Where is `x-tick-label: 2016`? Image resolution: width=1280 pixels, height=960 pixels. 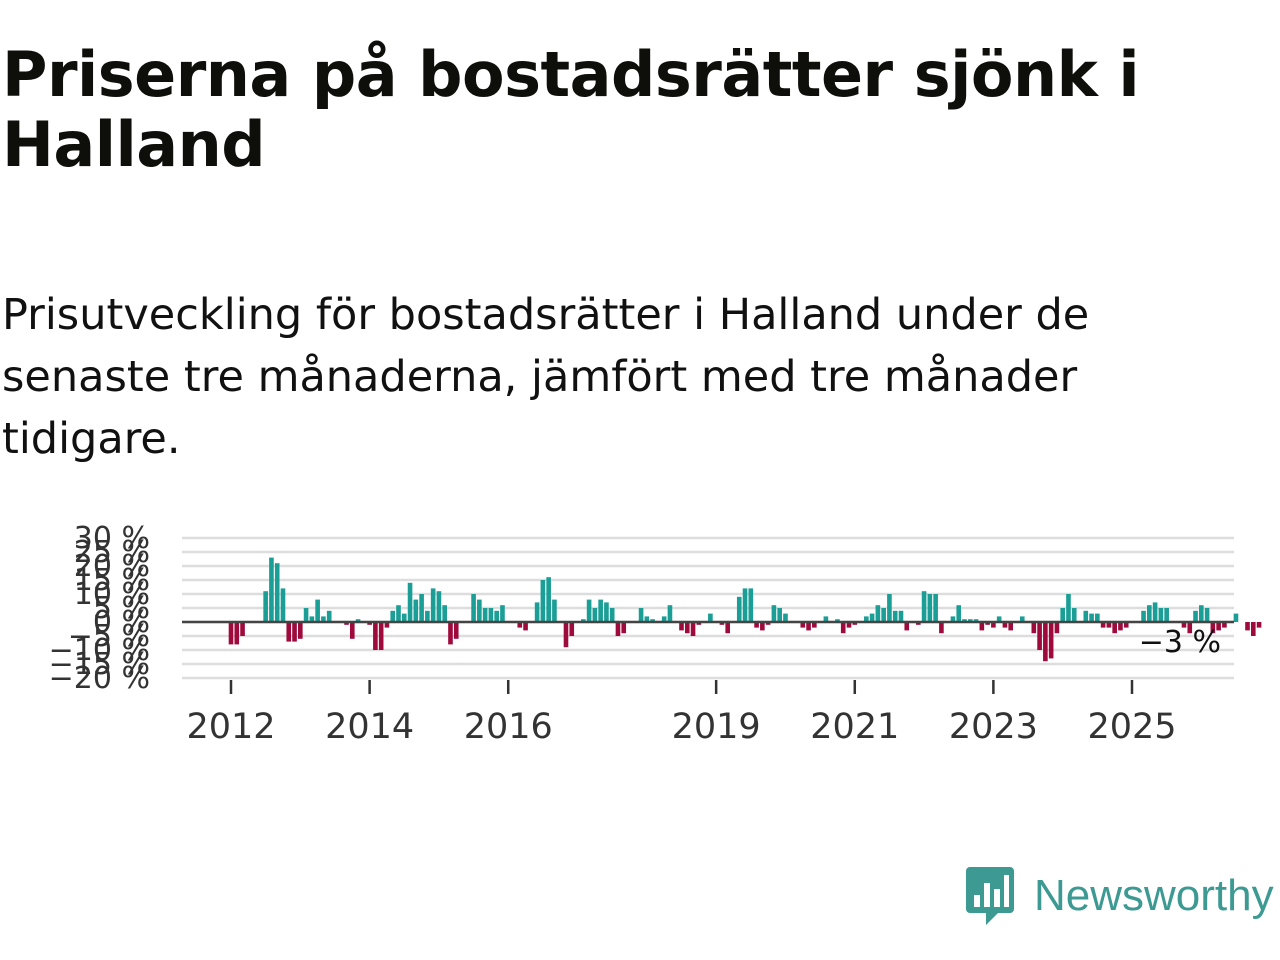
x-tick-label: 2016 is located at coordinates (508, 727).